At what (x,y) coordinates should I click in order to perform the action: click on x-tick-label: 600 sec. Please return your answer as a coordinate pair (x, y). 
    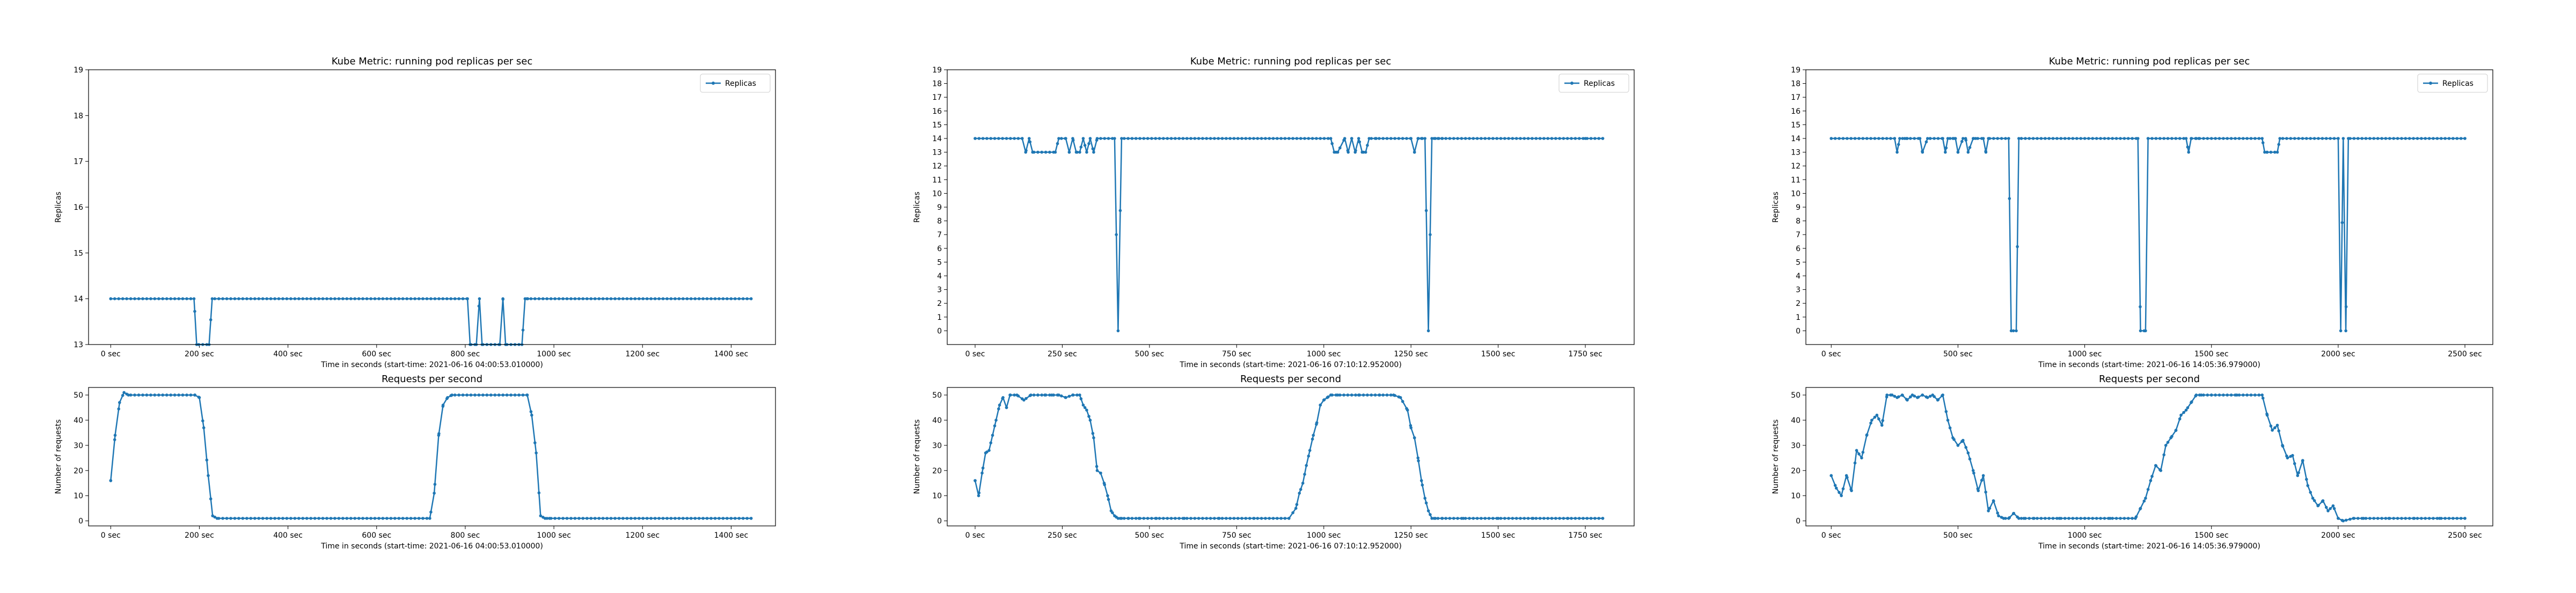
    Looking at the image, I should click on (376, 354).